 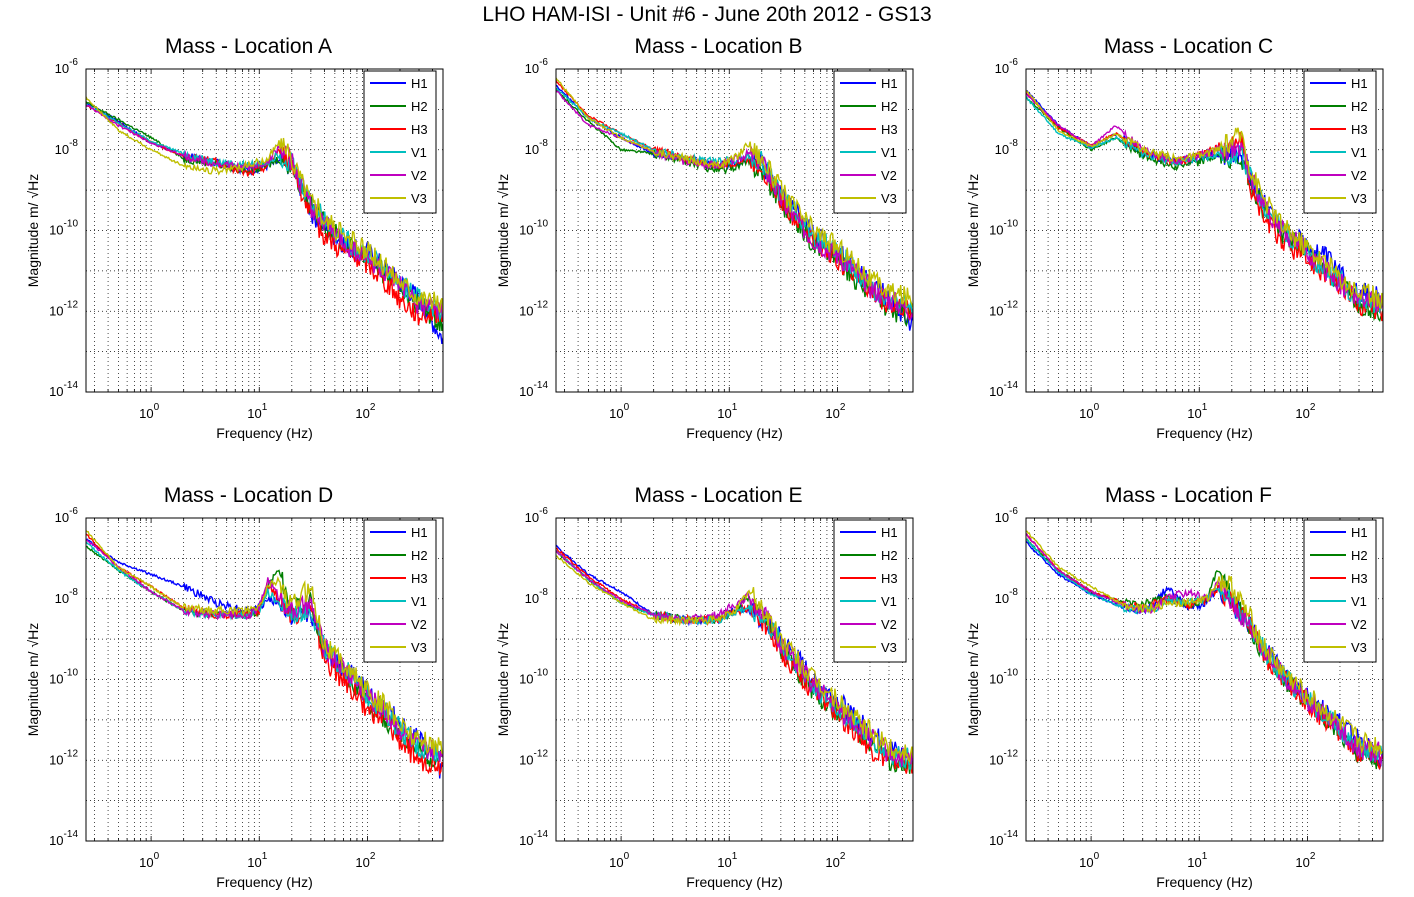 What do you see at coordinates (248, 495) in the screenshot?
I see `panel-title: Mass - Location D` at bounding box center [248, 495].